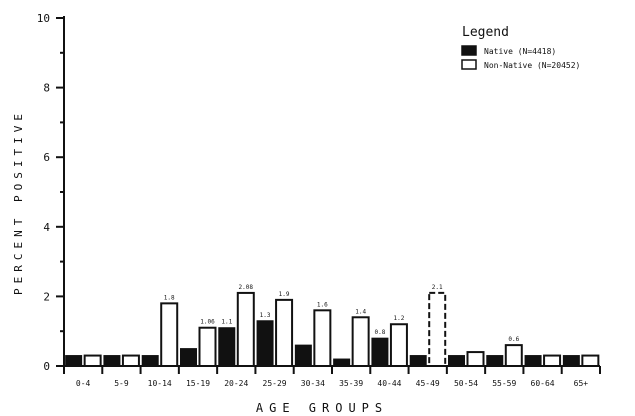 This screenshot has width=635, height=416. Describe the element at coordinates (207, 322) in the screenshot. I see `non-native-bar-label: 1.06` at that location.